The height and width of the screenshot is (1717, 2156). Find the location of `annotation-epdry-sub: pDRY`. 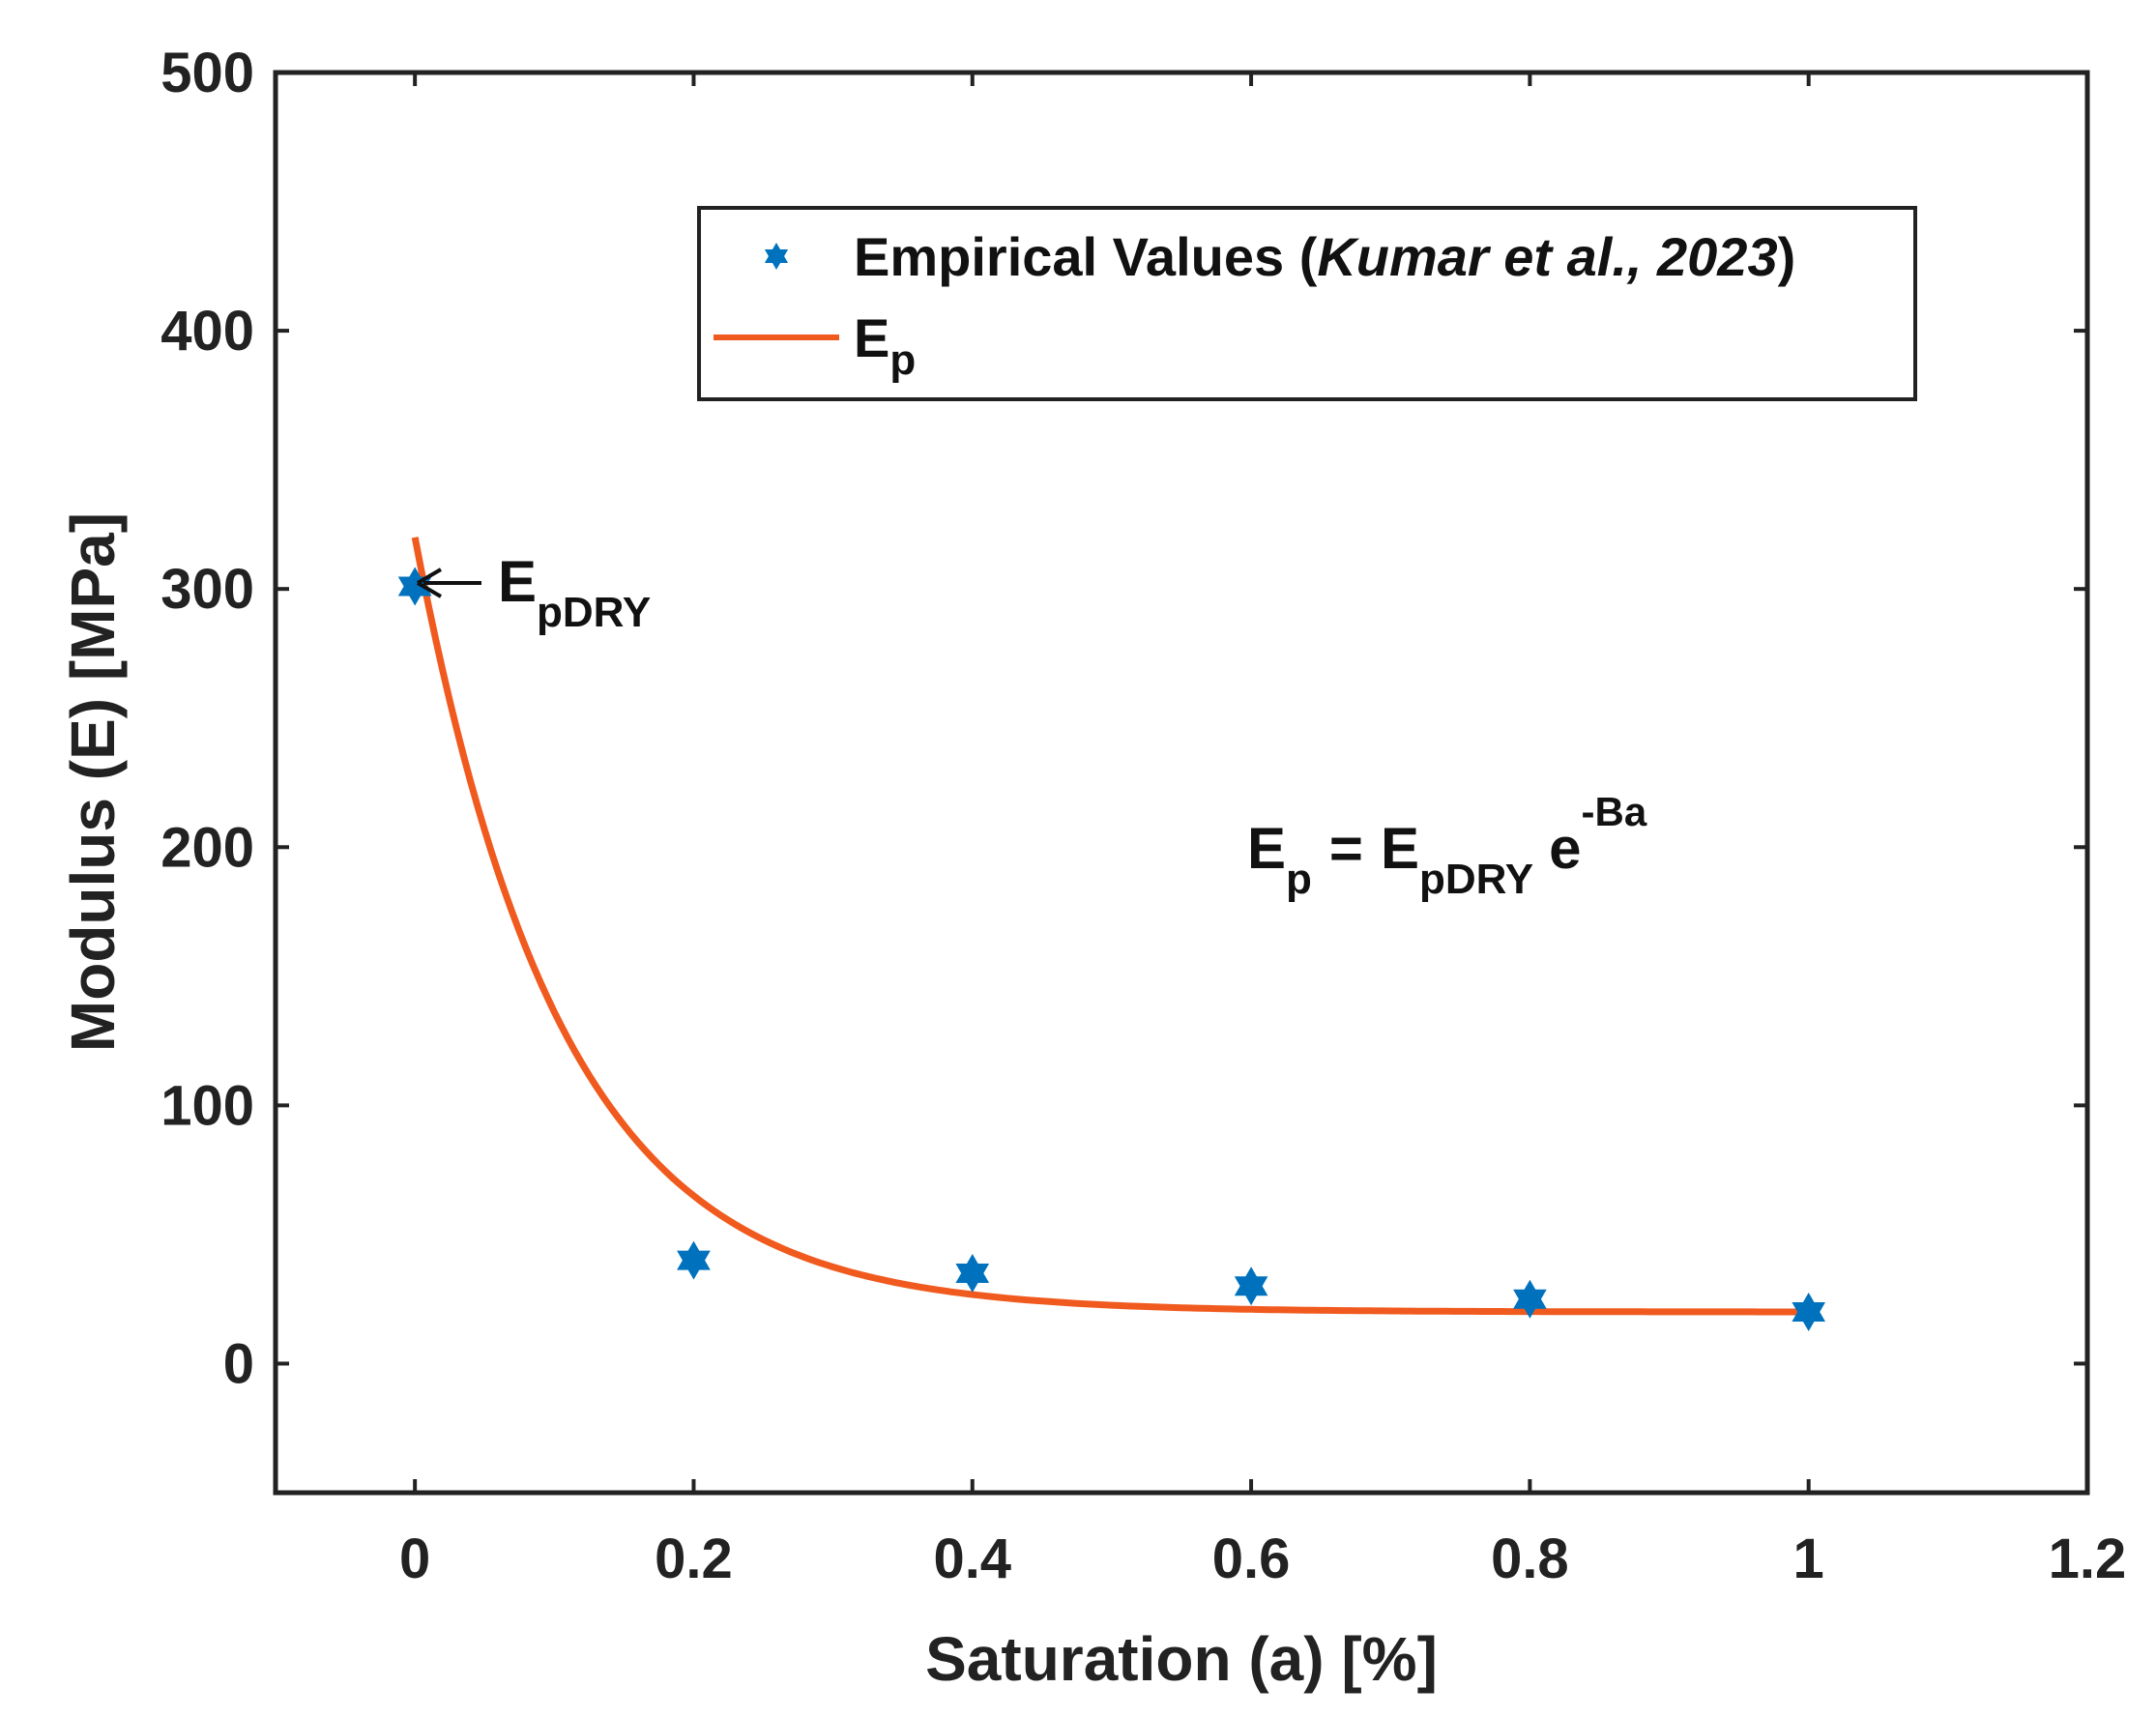

annotation-epdry-sub: pDRY is located at coordinates (594, 612).